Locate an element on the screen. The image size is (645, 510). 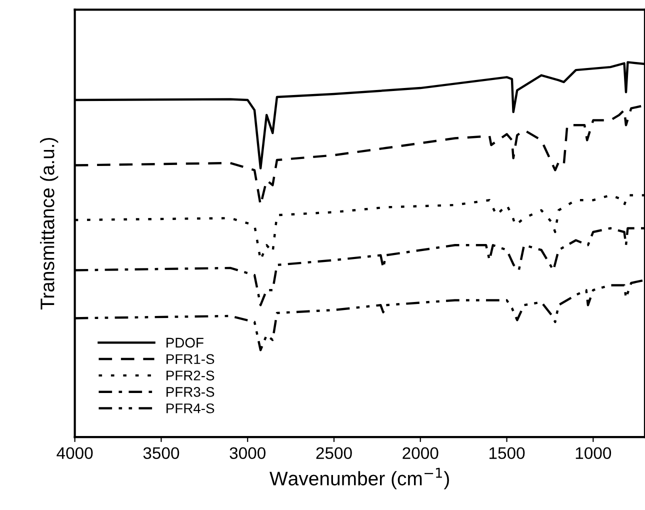
x-tick-label: 4000 is located at coordinates (74, 453).